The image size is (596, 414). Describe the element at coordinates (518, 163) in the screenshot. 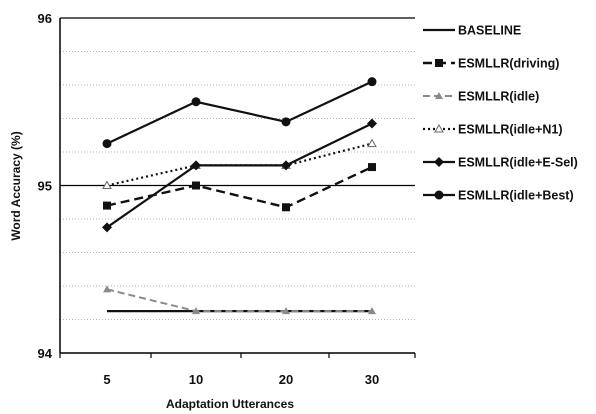

I see `legend-label: ESMLLR(idle+E-Sel)` at that location.